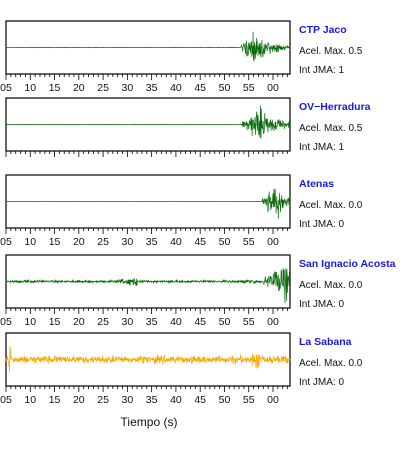 This screenshot has height=460, width=410. Describe the element at coordinates (316, 184) in the screenshot. I see `station-name: Atenas` at that location.